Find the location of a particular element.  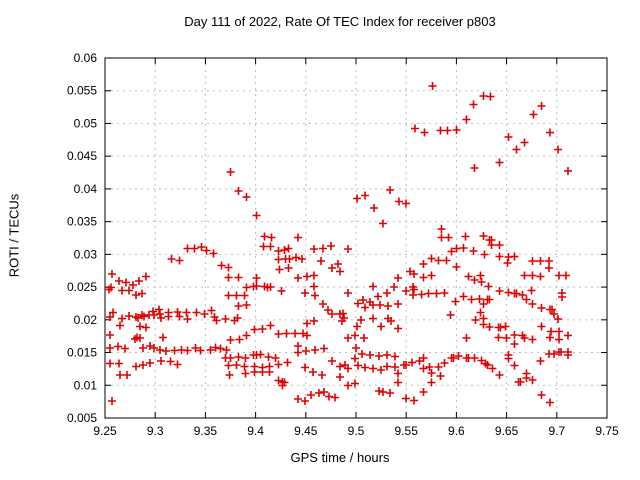

svg-text: 9.75 is located at coordinates (607, 431).